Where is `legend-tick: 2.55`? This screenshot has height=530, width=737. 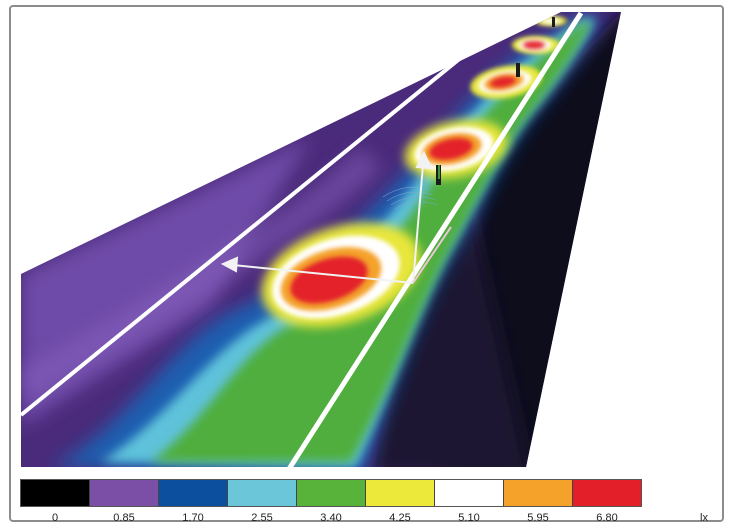 legend-tick: 2.55 is located at coordinates (262, 518).